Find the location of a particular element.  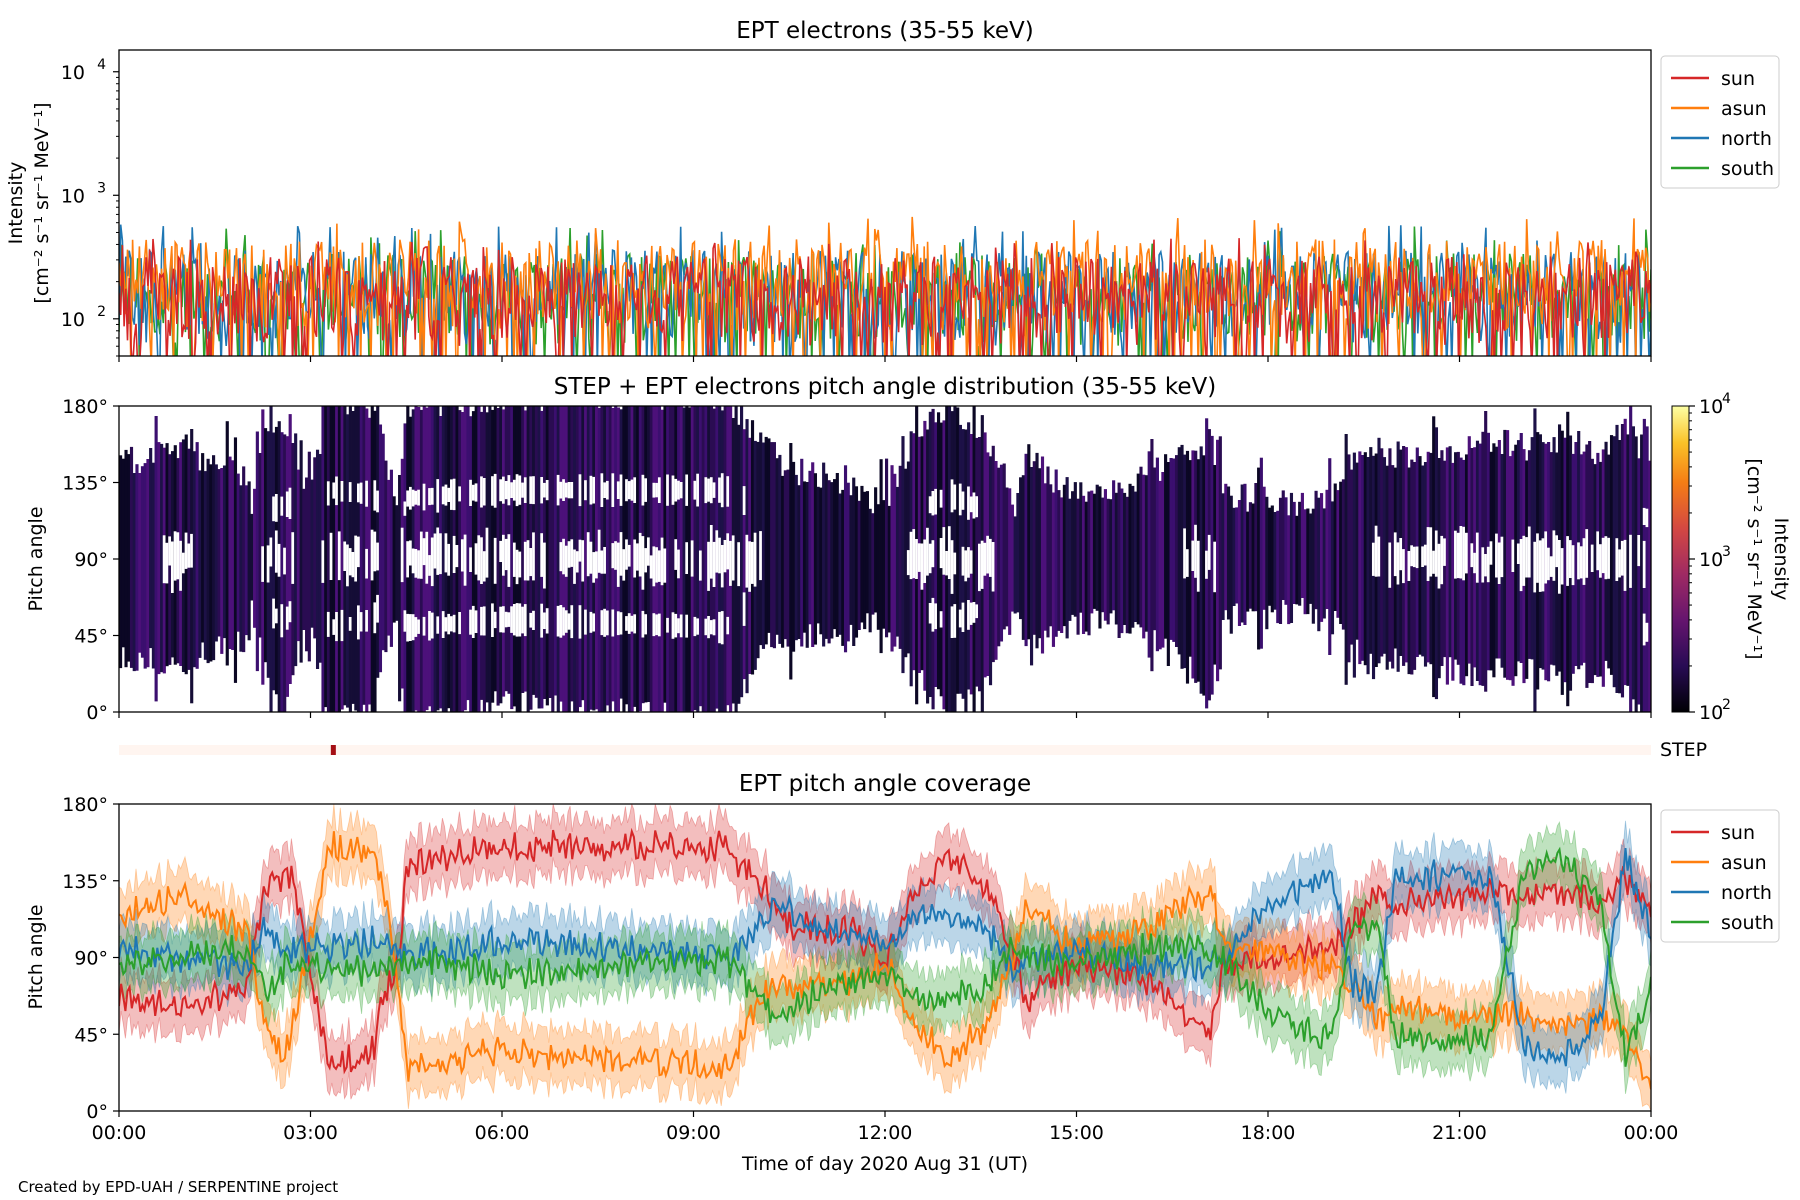

y-tick-label: 180° is located at coordinates (85, 407).